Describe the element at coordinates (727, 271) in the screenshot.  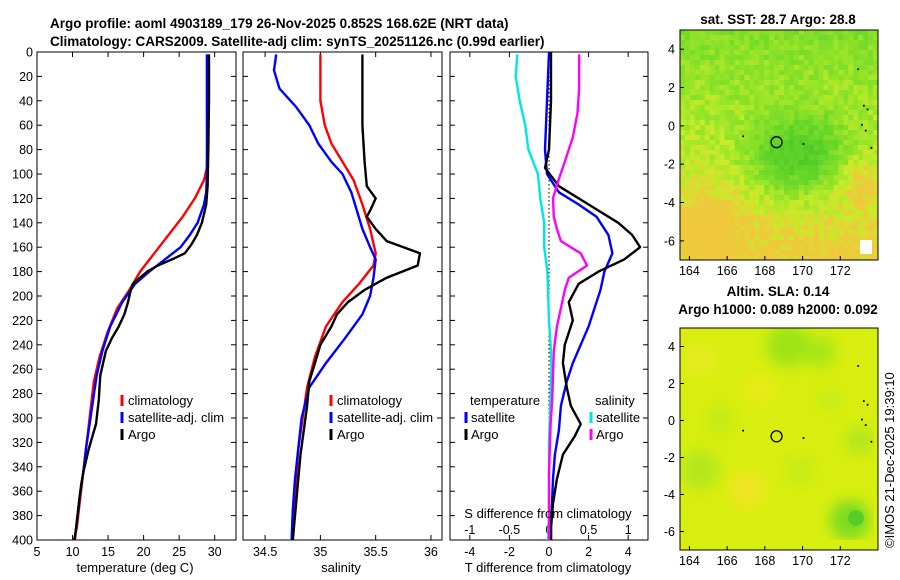
I see `x-tick-label: 166` at that location.